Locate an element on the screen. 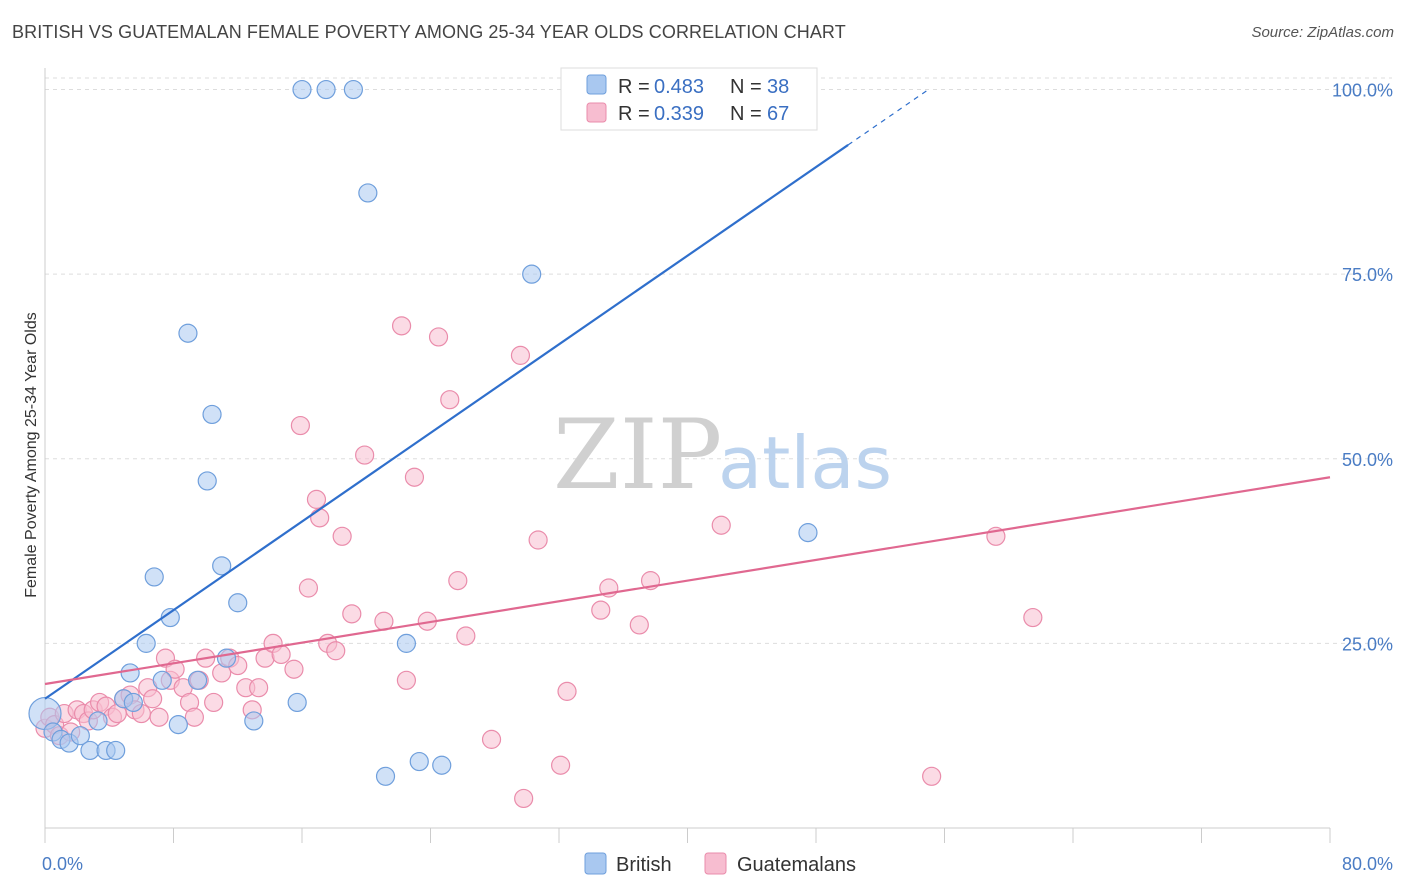  legend-guatemalans-n-label: N = is located at coordinates (746, 114).